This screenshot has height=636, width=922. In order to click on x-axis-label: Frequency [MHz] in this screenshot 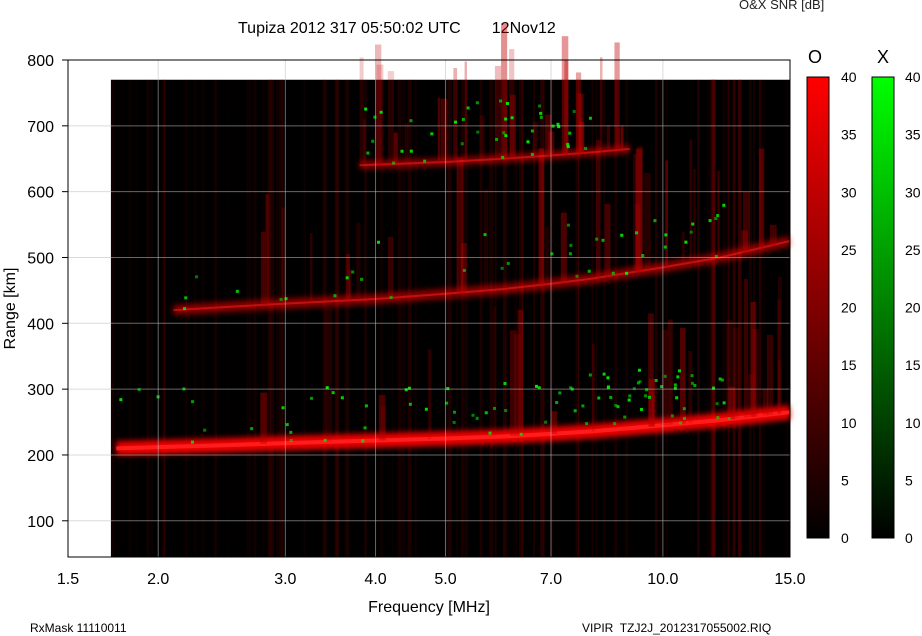, I will do `click(429, 607)`.